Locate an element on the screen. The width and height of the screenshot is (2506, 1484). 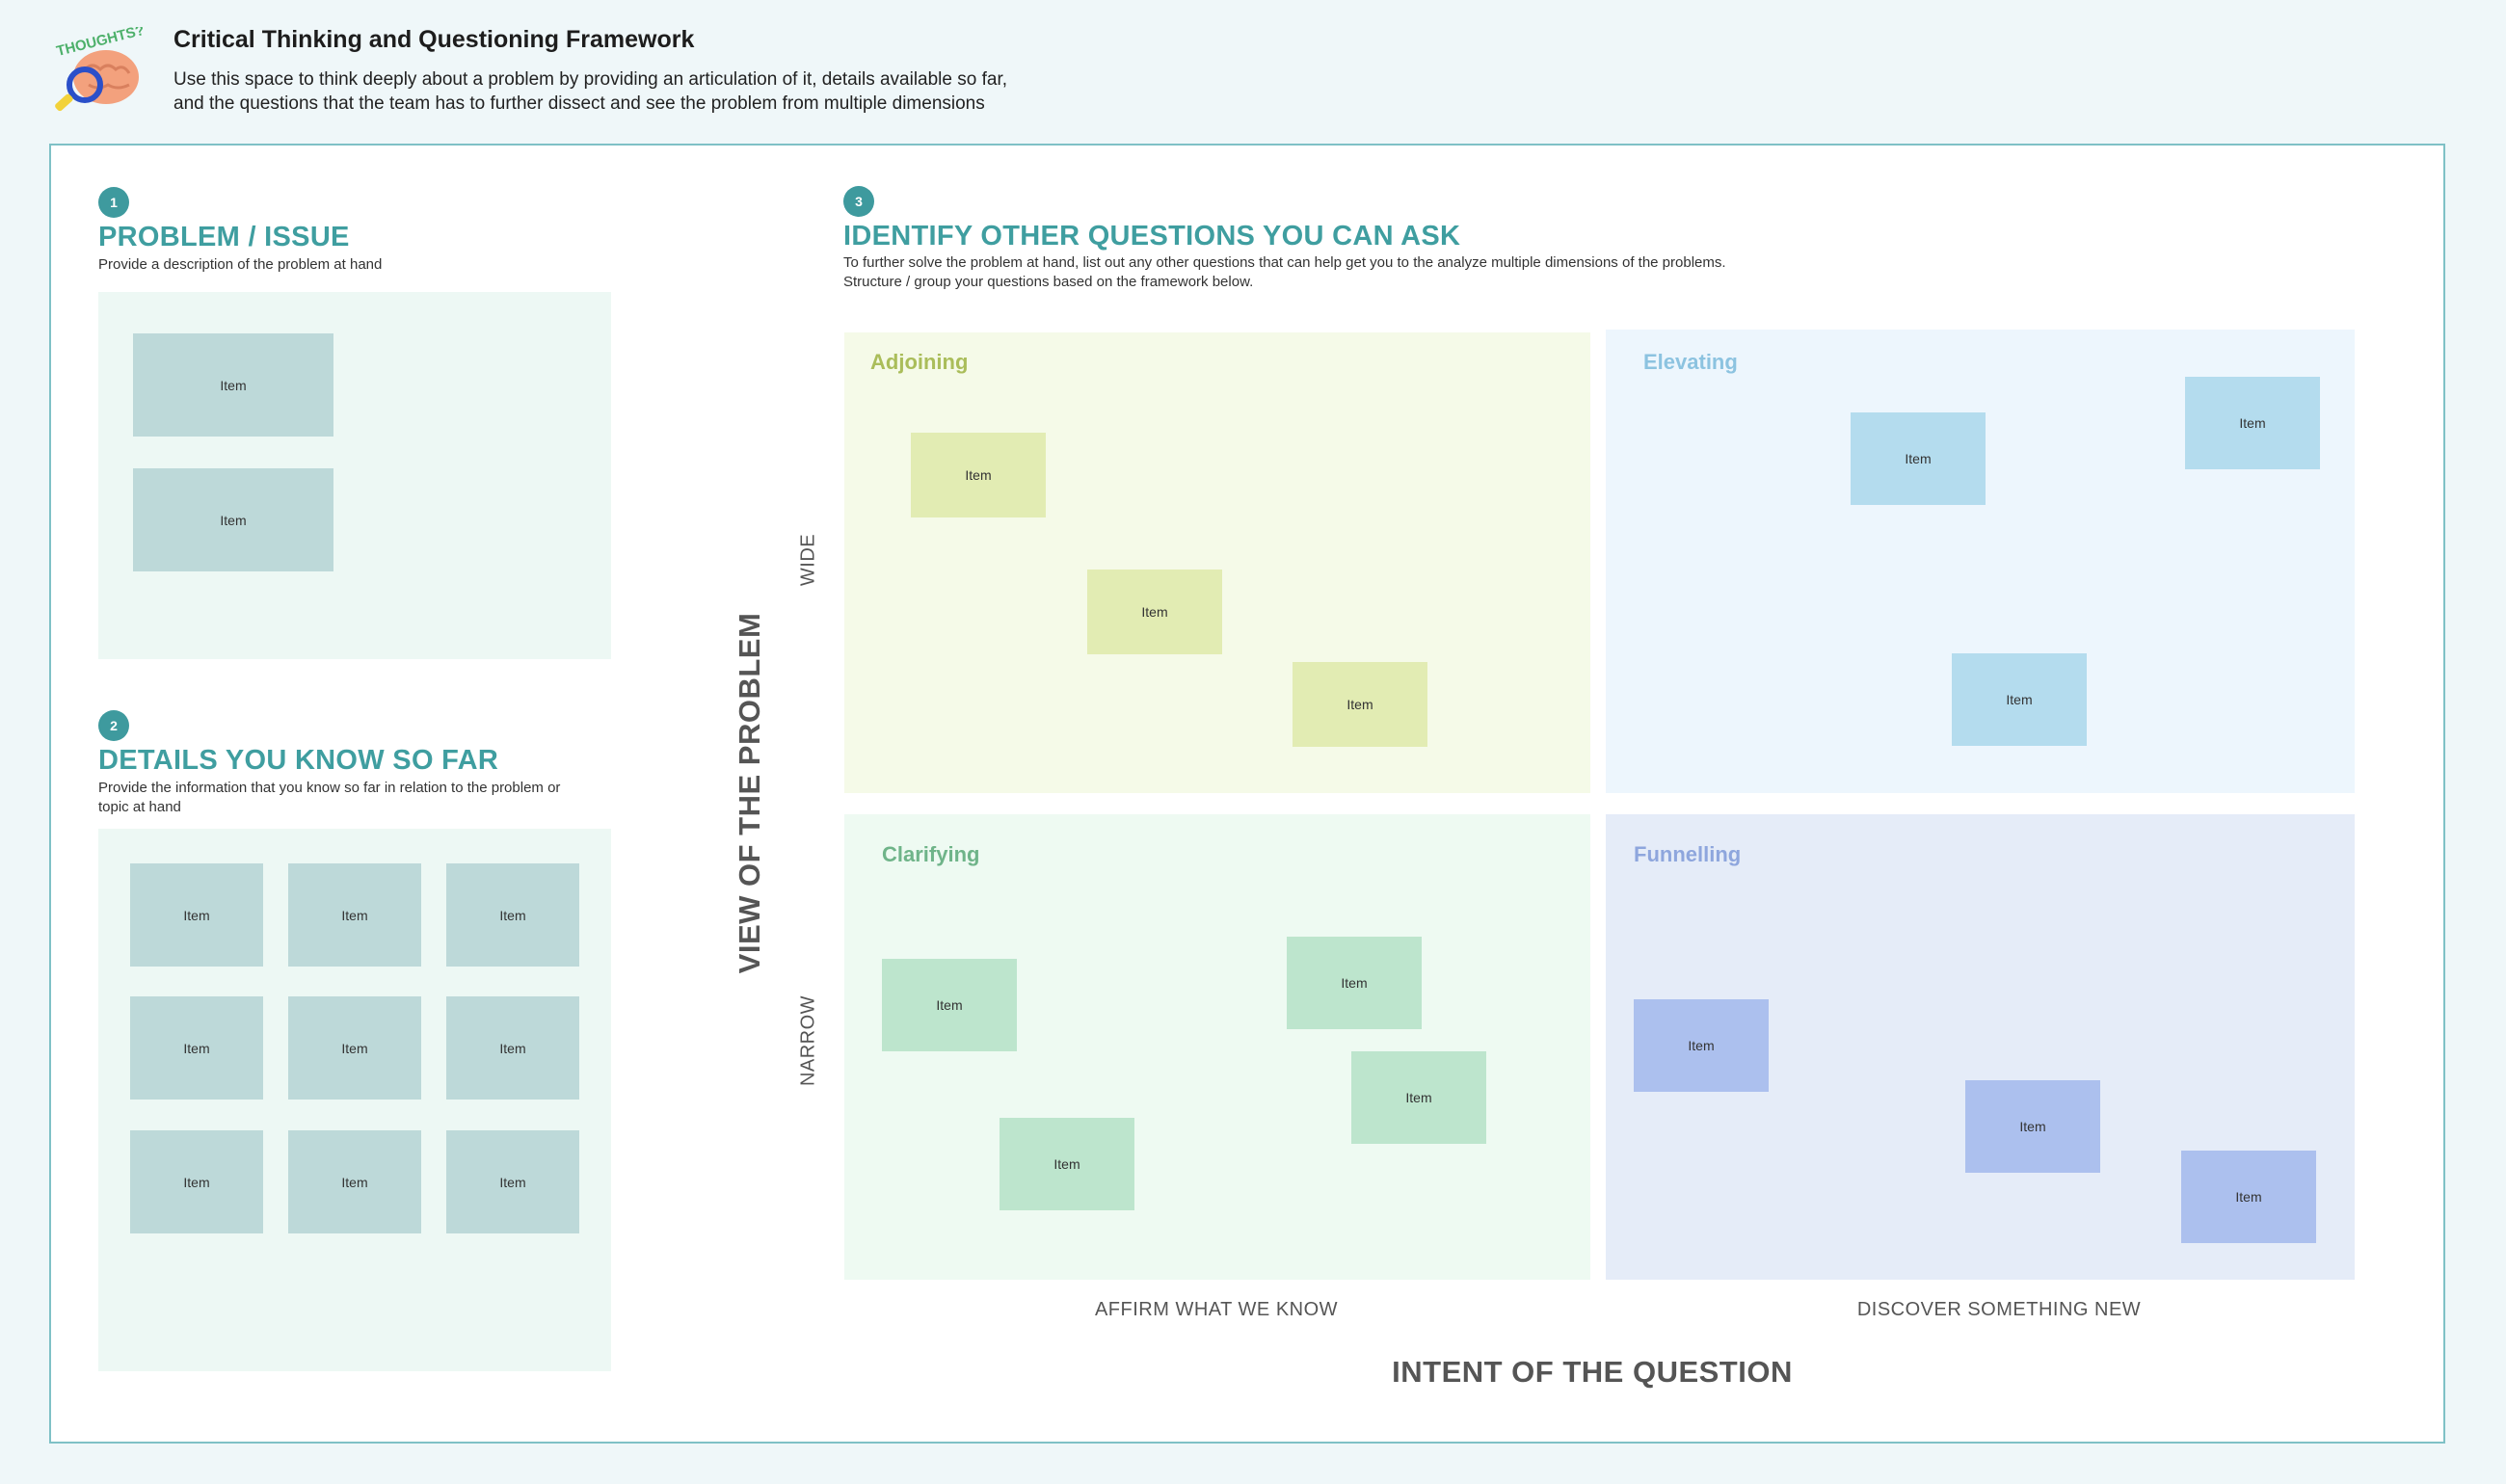
thoughts-logo: THOUGHTS? is located at coordinates (104, 69).